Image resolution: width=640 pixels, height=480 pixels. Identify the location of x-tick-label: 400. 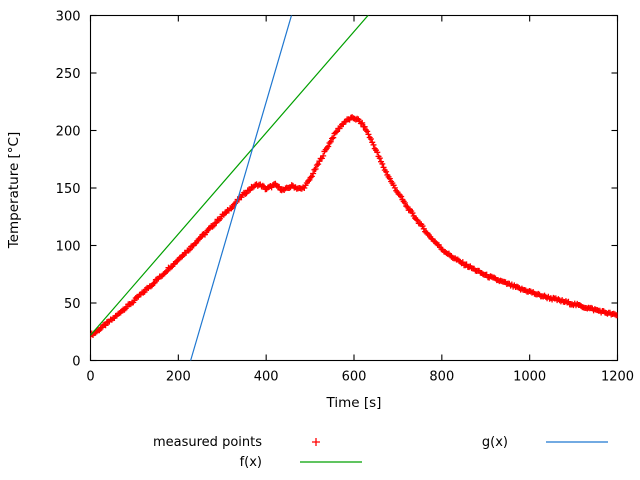
(266, 377).